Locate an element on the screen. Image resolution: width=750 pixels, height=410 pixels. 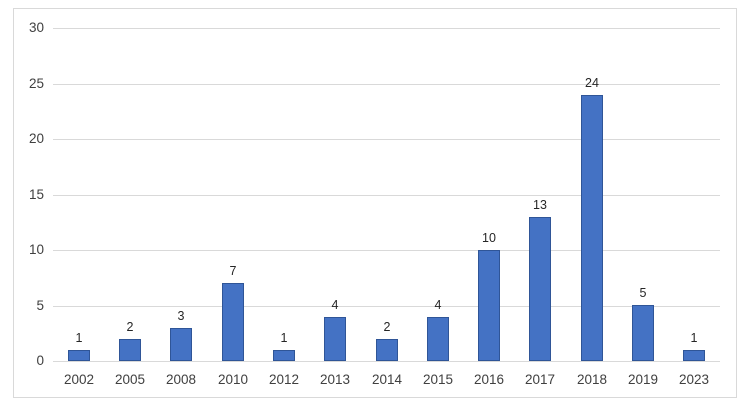
bar-value-label: 13 is located at coordinates (540, 205).